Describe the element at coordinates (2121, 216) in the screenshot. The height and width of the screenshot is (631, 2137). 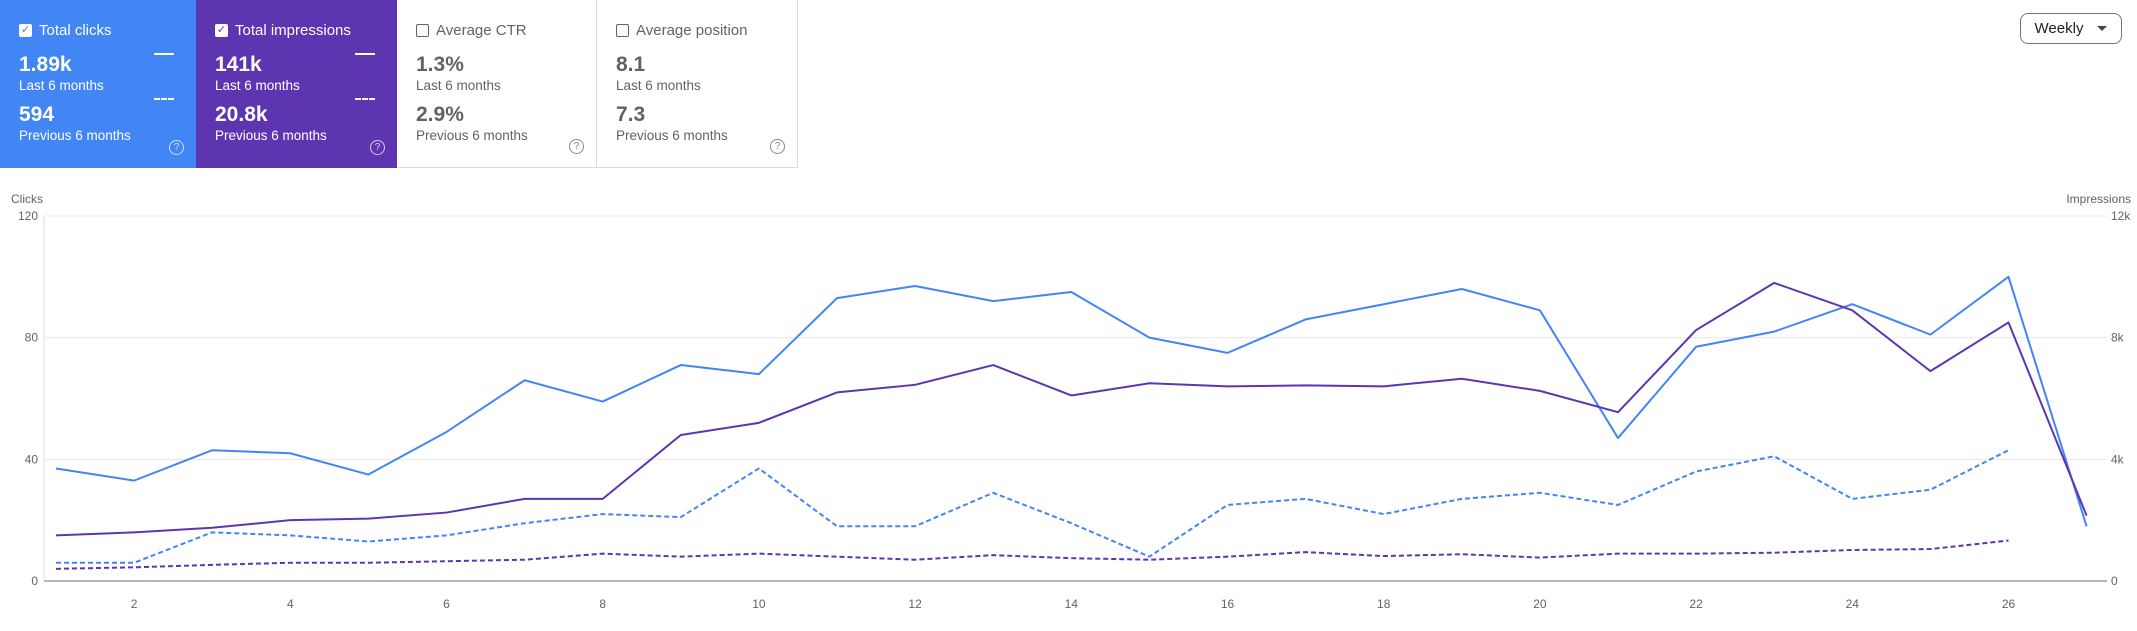
I see `right-tick-label: 12k` at that location.